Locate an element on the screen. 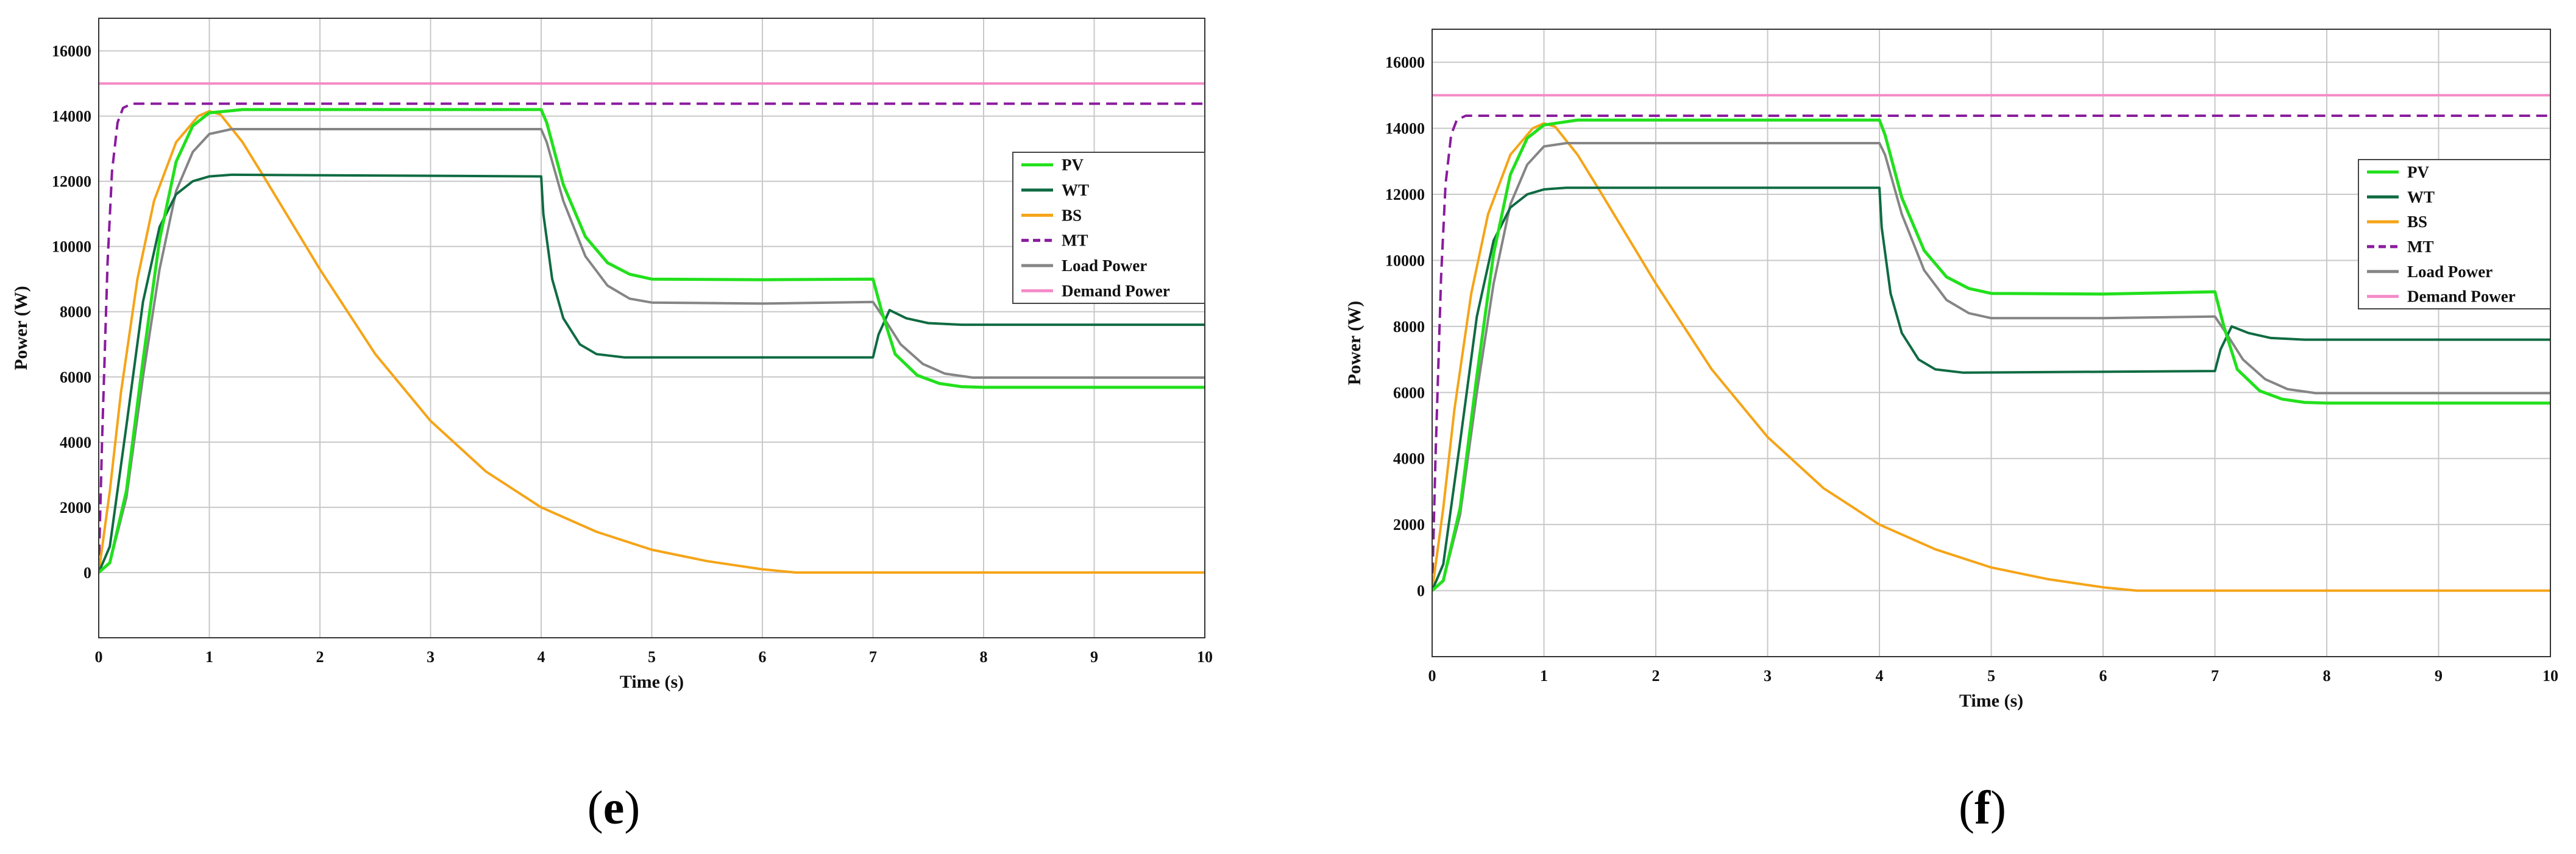 The width and height of the screenshot is (2576, 854). caption-e: (e) is located at coordinates (613, 807).